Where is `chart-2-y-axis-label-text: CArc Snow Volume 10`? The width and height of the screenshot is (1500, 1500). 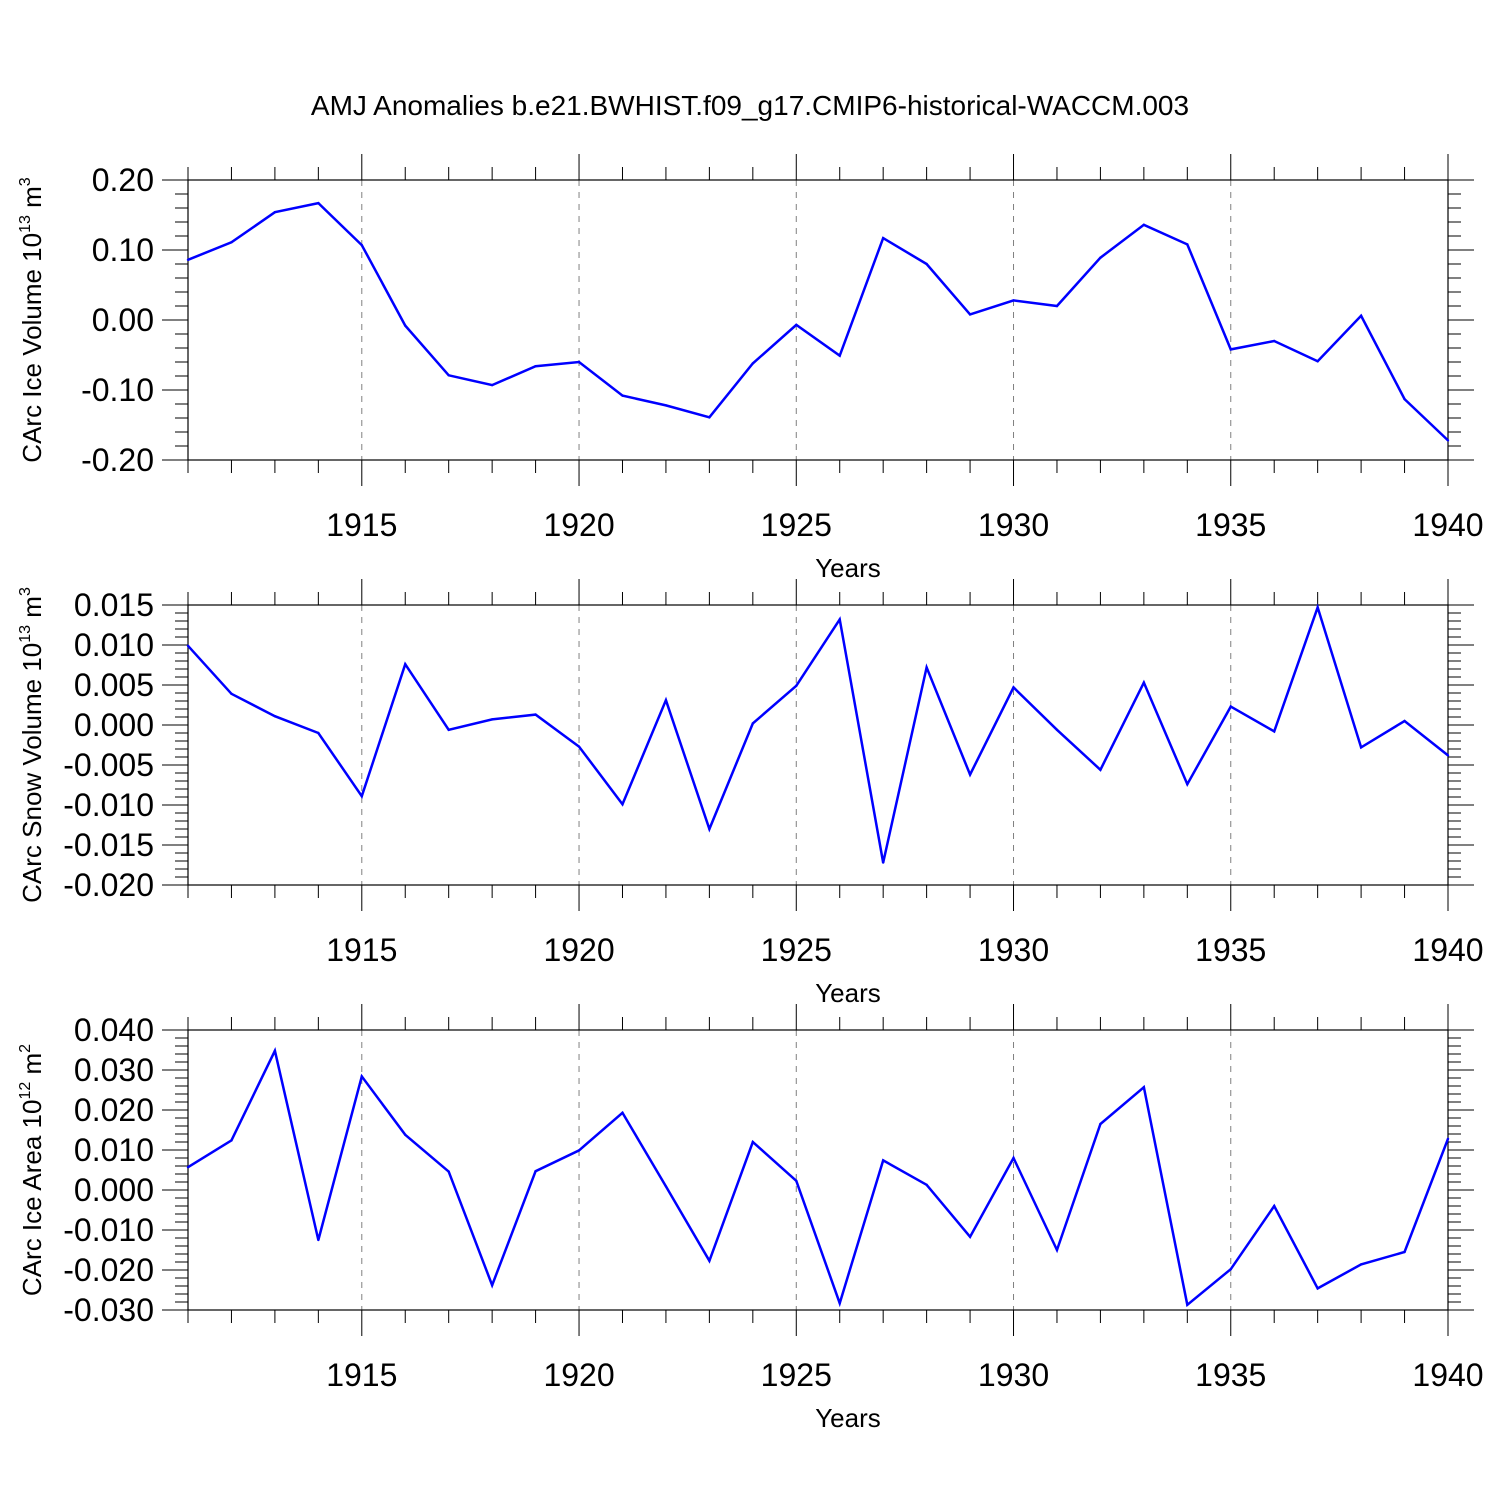
chart-2-y-axis-label-text: CArc Snow Volume 10 is located at coordinates (32, 773).